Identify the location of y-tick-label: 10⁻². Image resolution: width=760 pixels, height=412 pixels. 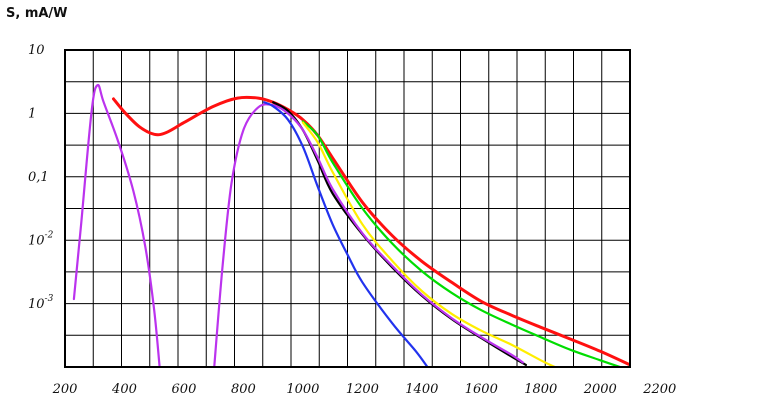
(41, 240).